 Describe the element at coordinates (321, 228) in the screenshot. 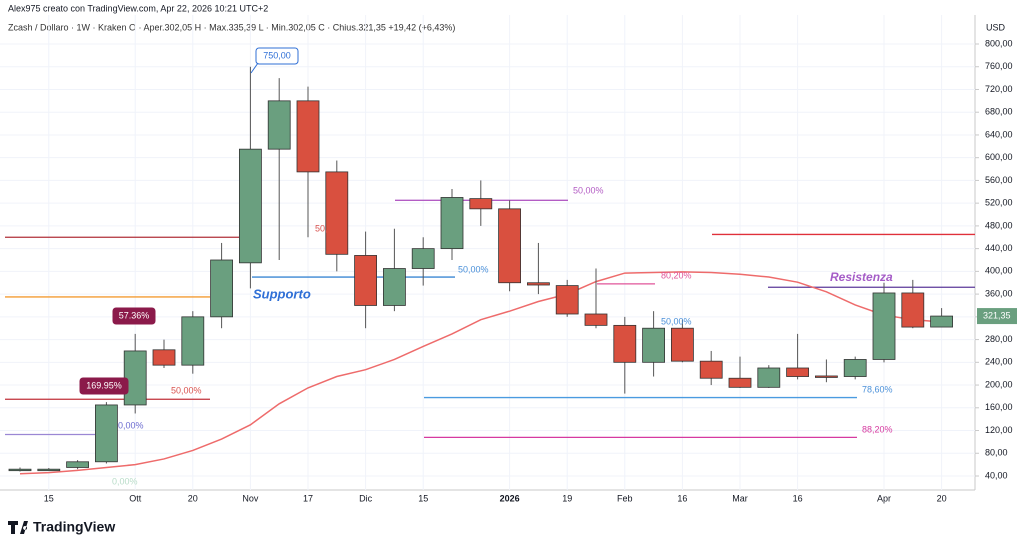

I see `annotation: 50,` at that location.